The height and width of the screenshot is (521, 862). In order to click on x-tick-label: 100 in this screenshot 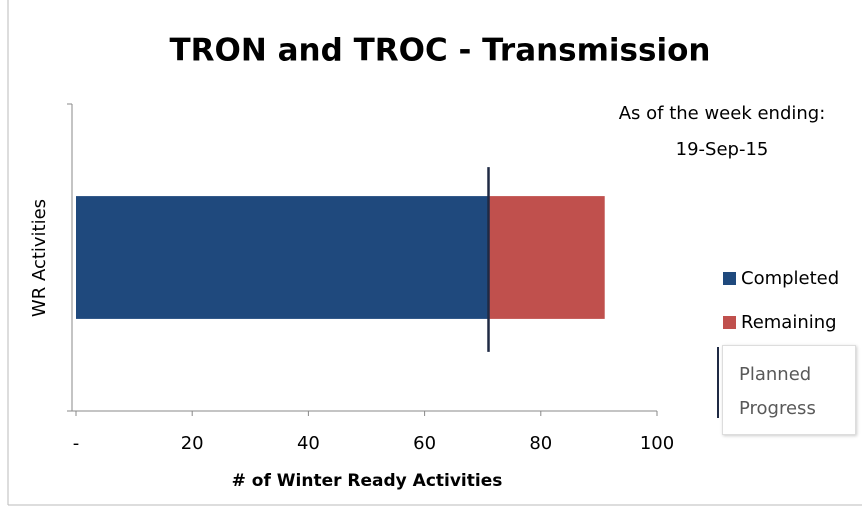, I will do `click(657, 443)`.